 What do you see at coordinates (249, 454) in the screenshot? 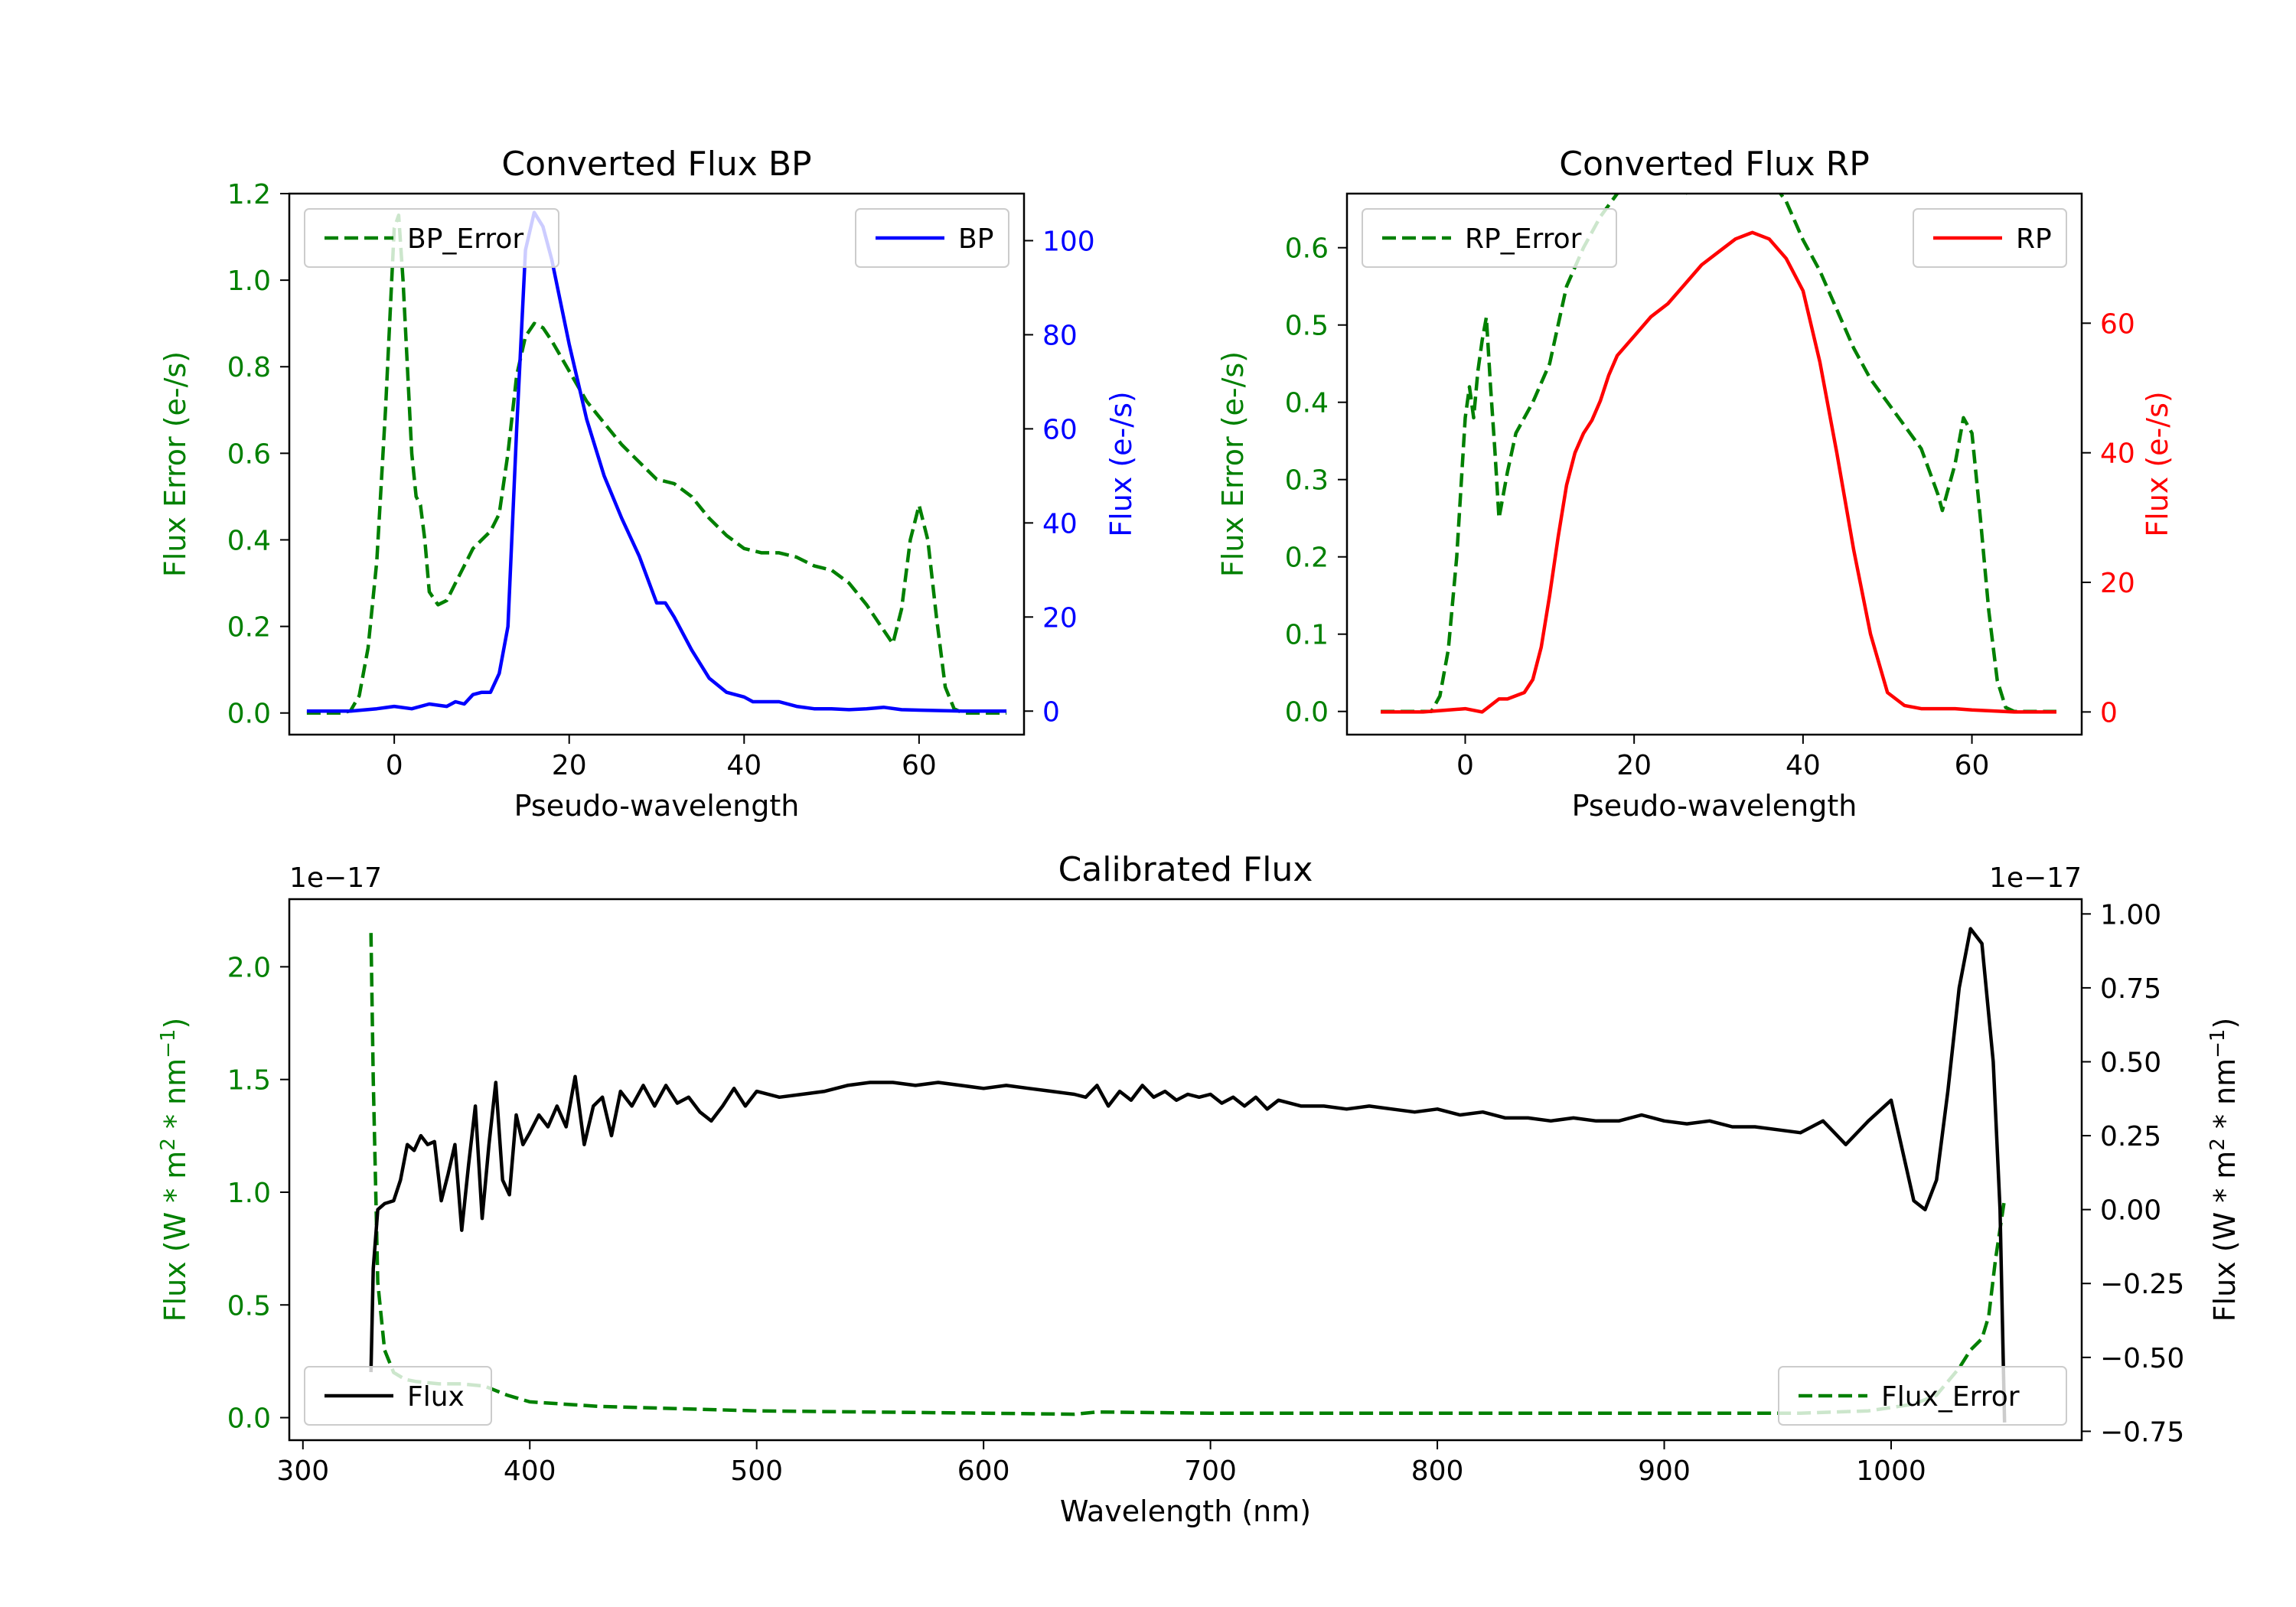
I see `bp-y-left-tick-label: 0.6` at bounding box center [249, 454].